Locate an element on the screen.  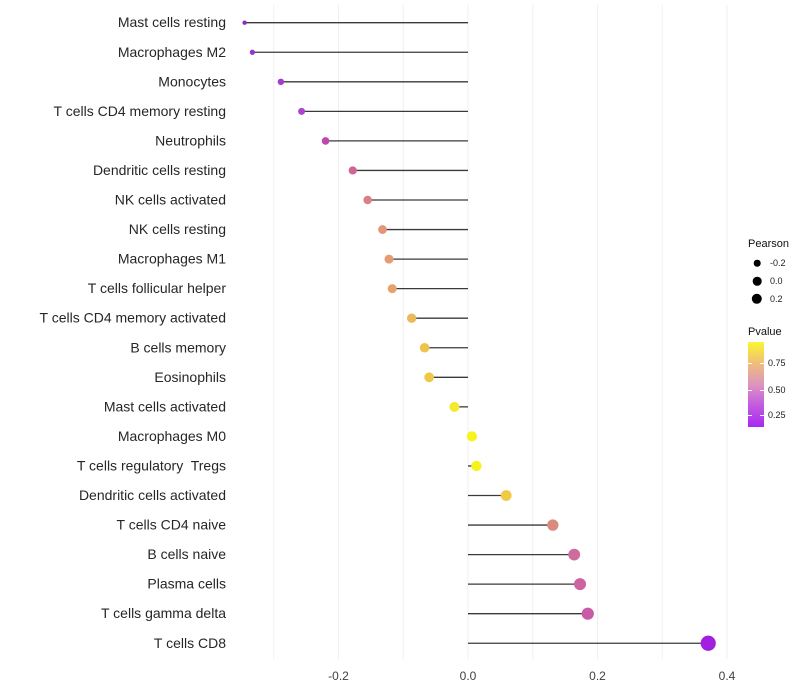
y-axis-label: Eosinophils is located at coordinates (190, 377).